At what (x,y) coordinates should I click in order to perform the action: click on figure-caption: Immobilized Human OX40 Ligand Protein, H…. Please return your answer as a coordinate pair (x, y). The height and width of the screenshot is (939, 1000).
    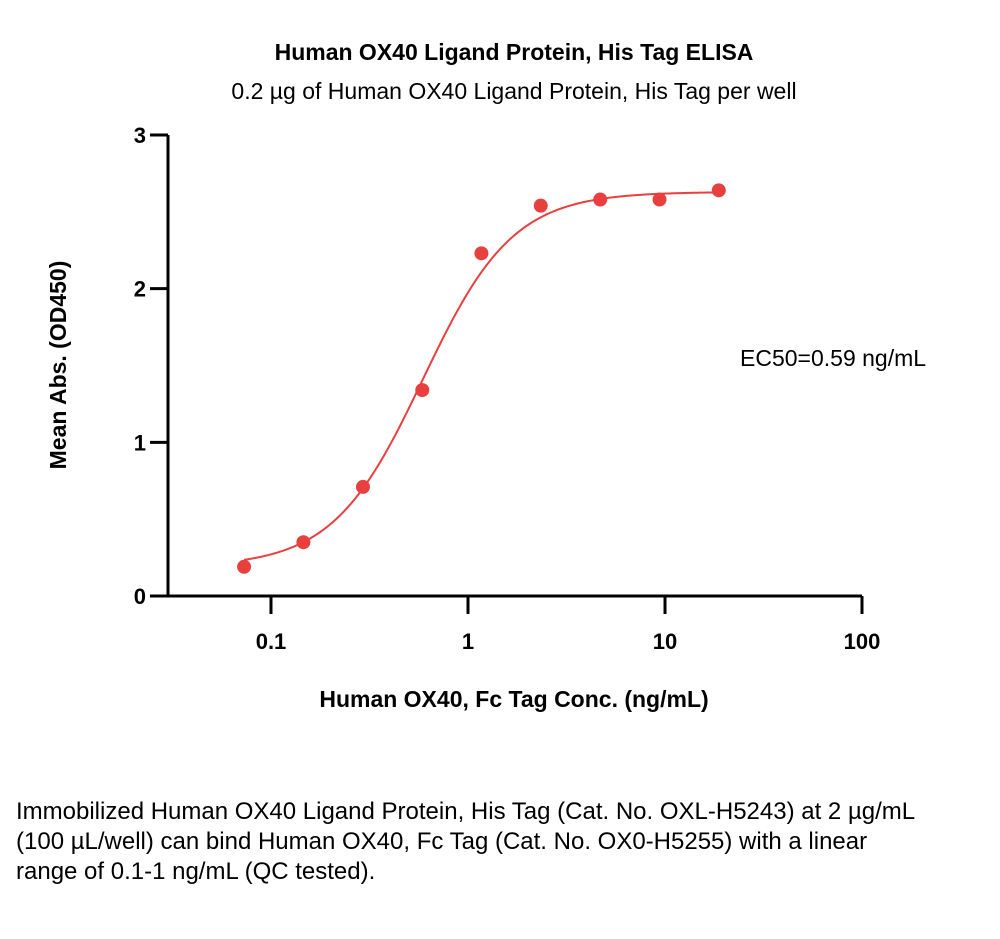
    Looking at the image, I should click on (465, 841).